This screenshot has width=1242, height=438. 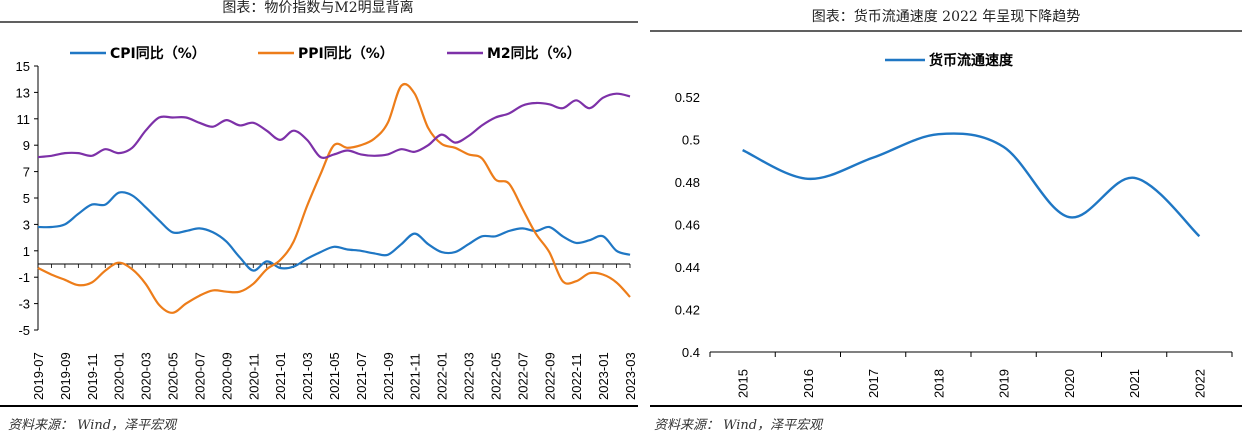 I want to click on left-y-tick-label: 3, so click(x=26, y=224).